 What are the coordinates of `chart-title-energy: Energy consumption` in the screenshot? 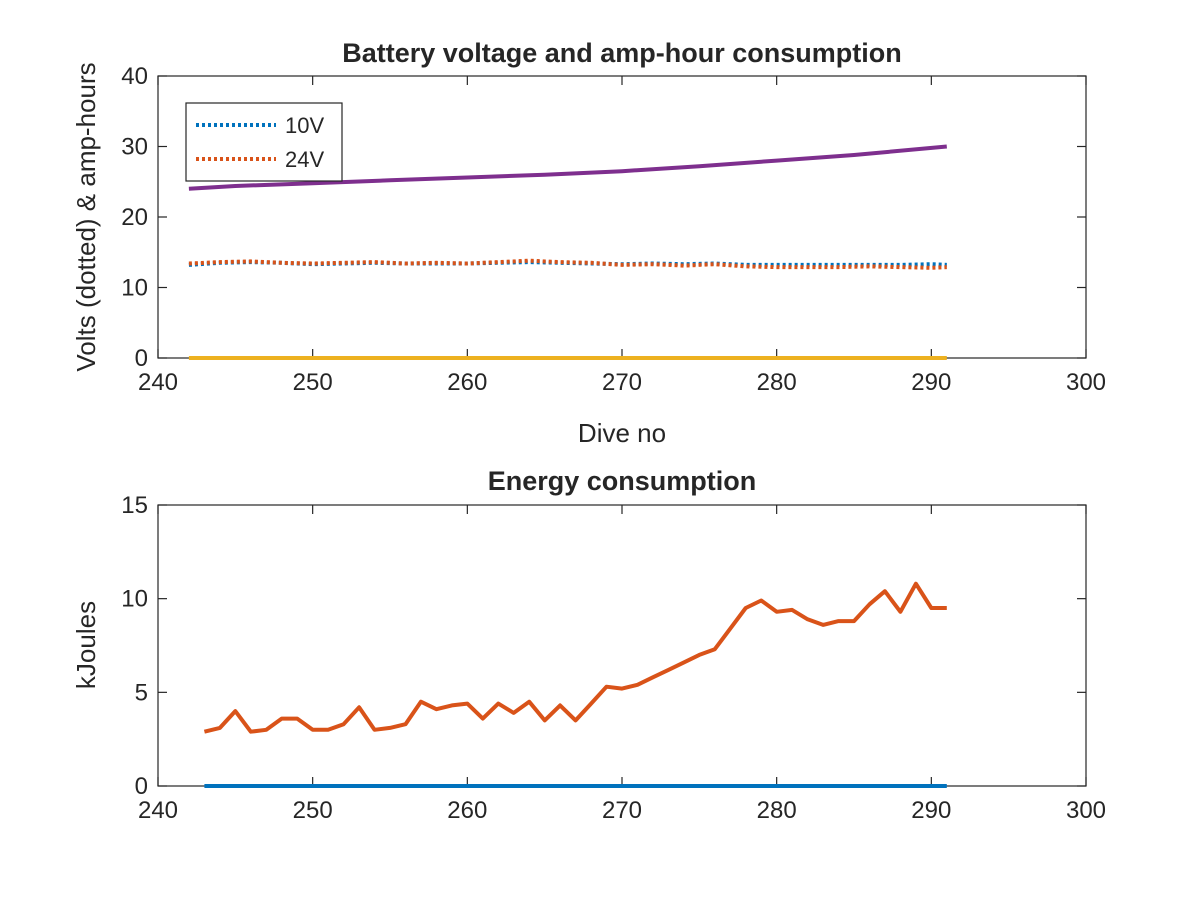 It's located at (622, 481).